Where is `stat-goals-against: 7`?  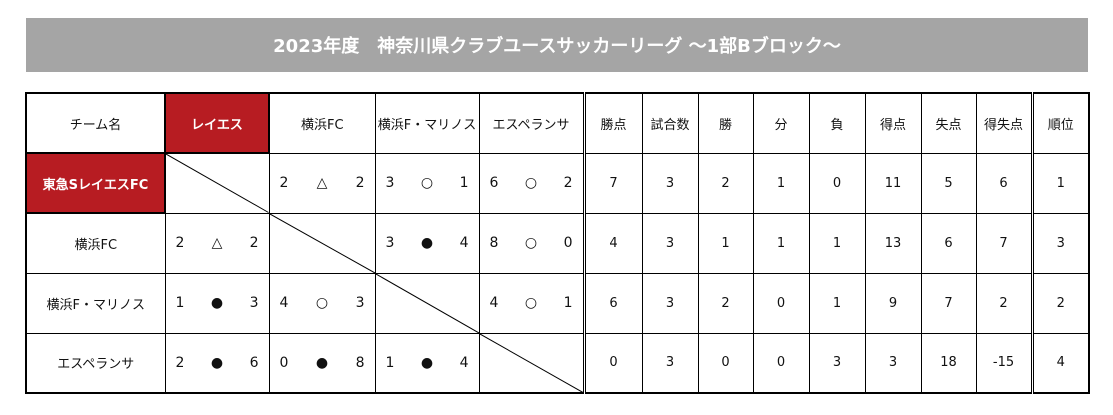
stat-goals-against: 7 is located at coordinates (948, 303).